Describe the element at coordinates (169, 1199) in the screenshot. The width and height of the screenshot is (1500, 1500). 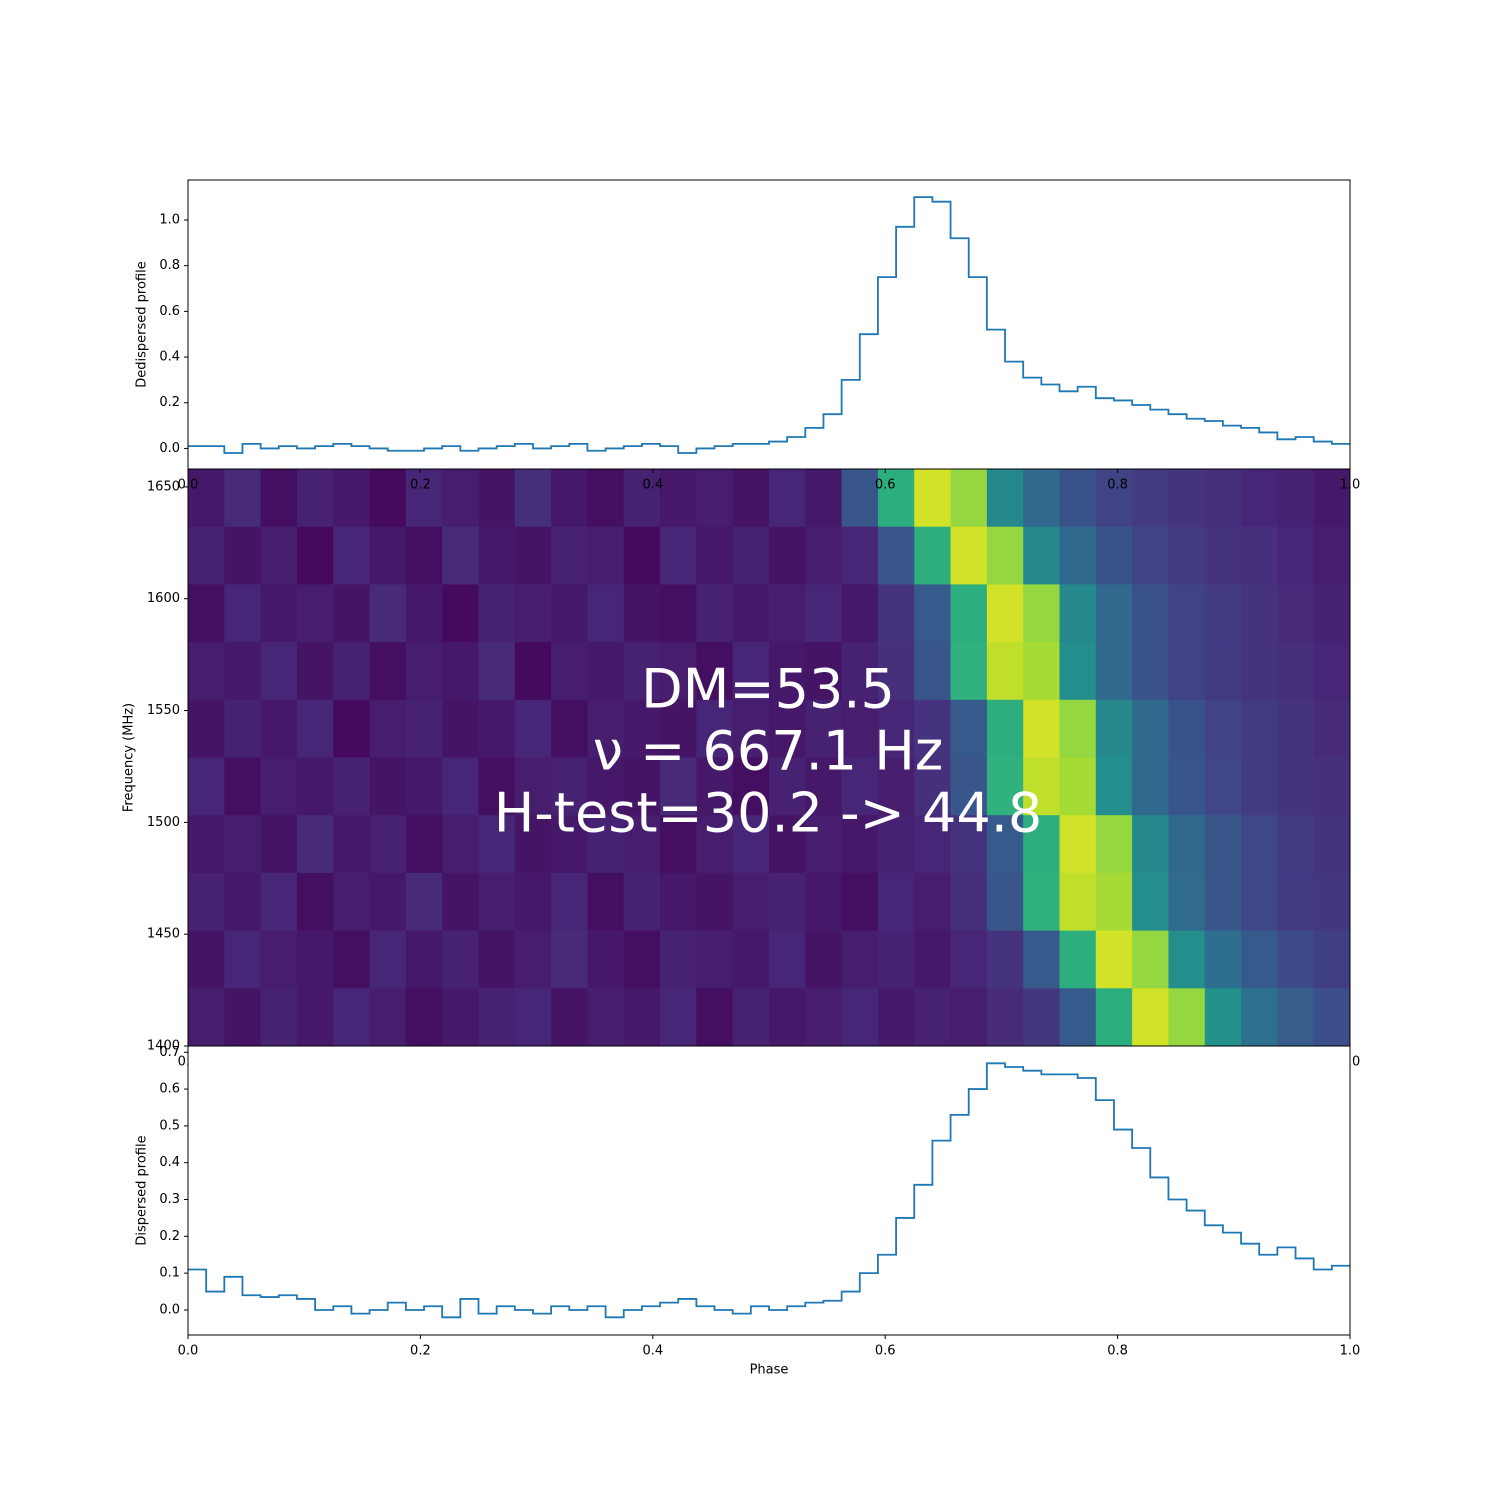
I see `y-tick-label: 0.3` at that location.